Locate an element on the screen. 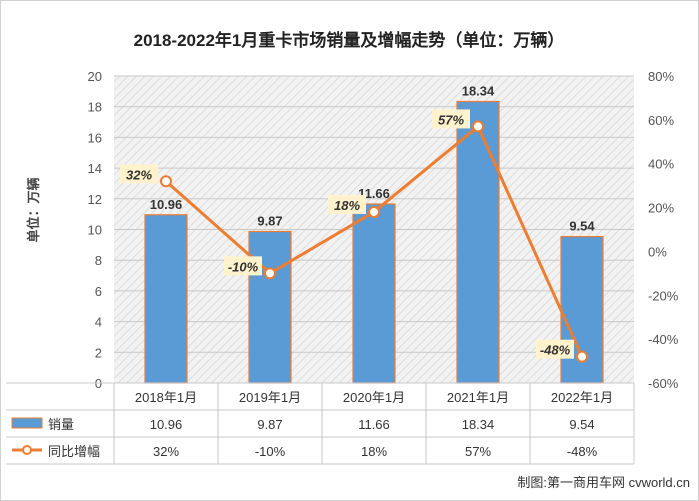 The image size is (699, 501). bar-value-label: 9.87 is located at coordinates (269, 220).